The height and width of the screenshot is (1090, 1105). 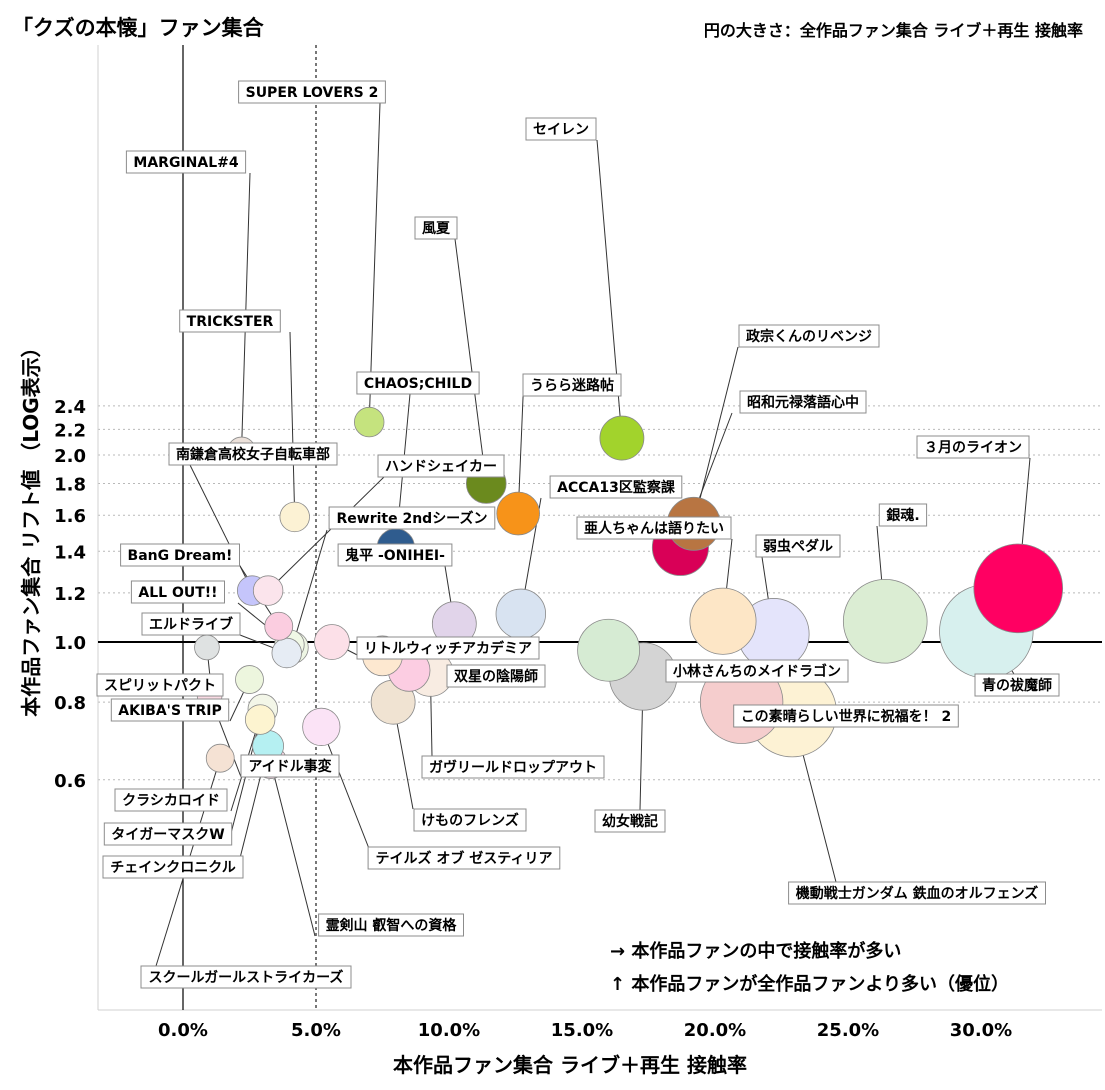 I want to click on point-label-text: ACCA13区監察課, so click(x=616, y=487).